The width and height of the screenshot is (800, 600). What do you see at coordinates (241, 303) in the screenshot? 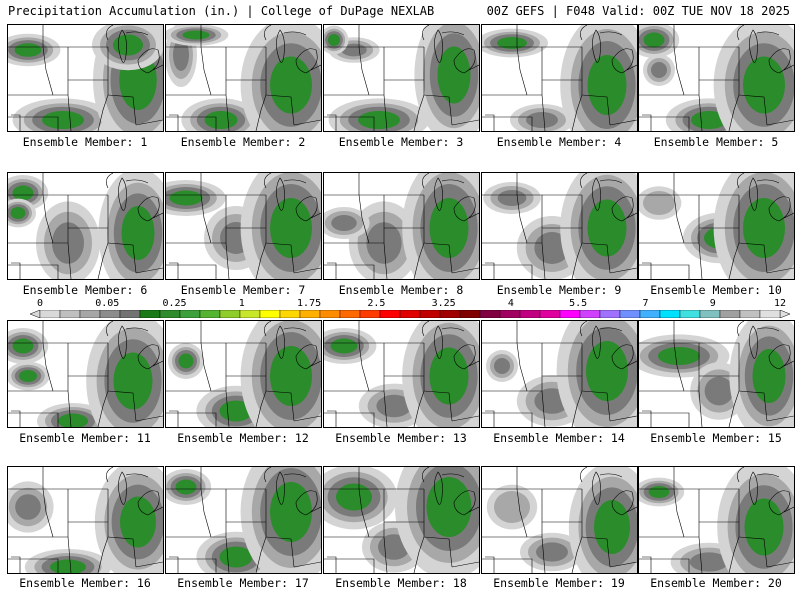
I see `colorbar-label: 1` at bounding box center [241, 303].